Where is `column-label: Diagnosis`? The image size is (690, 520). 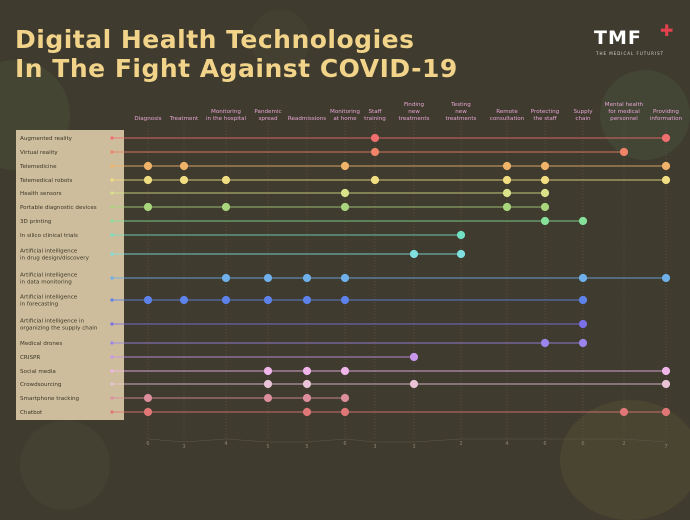
column-label: Diagnosis is located at coordinates (147, 119).